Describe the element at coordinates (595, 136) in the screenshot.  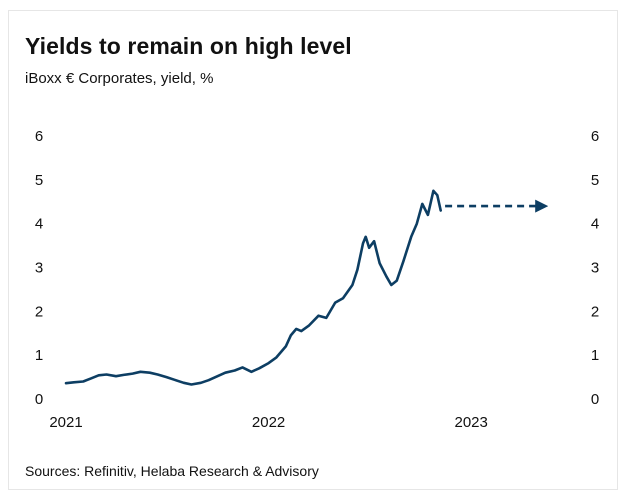
I see `y-tick-label-right: 6` at that location.